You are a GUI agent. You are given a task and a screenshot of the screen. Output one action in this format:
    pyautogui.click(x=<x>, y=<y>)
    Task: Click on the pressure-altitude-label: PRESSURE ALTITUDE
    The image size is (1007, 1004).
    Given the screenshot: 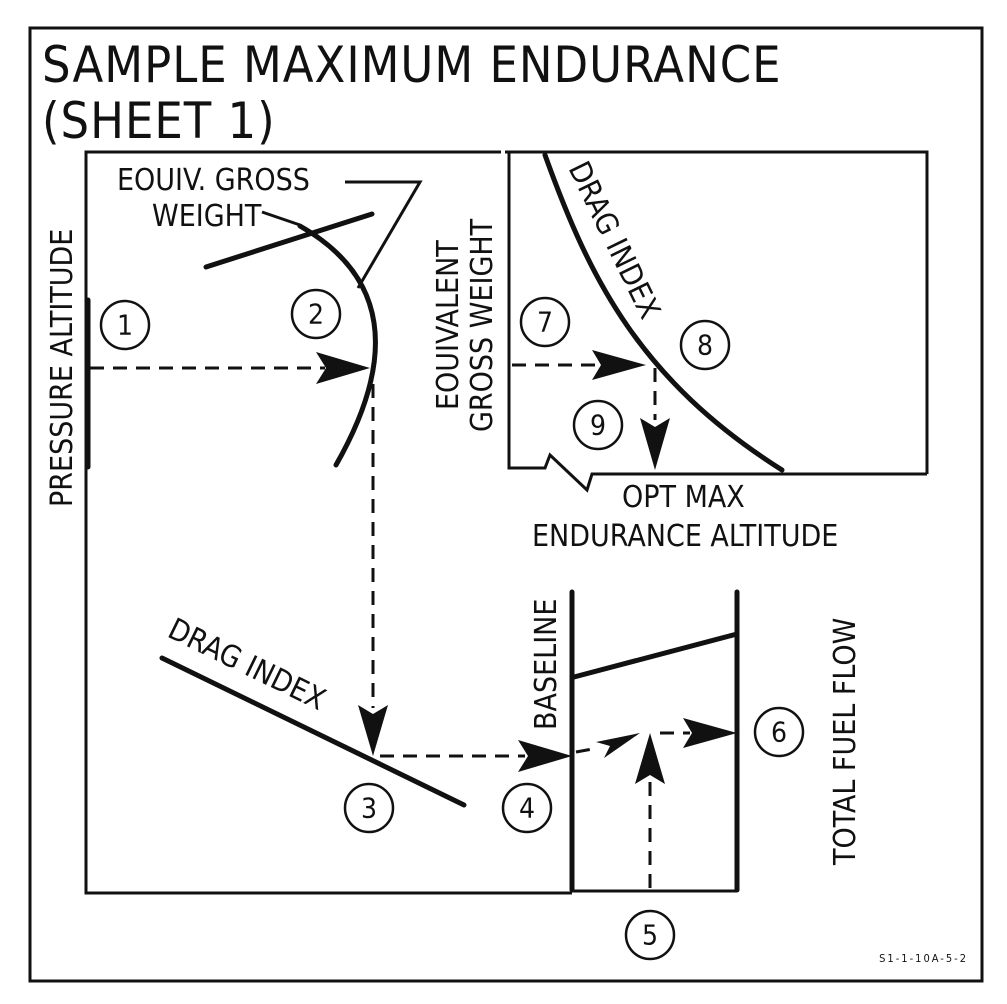 What is the action you would take?
    pyautogui.click(x=62, y=368)
    